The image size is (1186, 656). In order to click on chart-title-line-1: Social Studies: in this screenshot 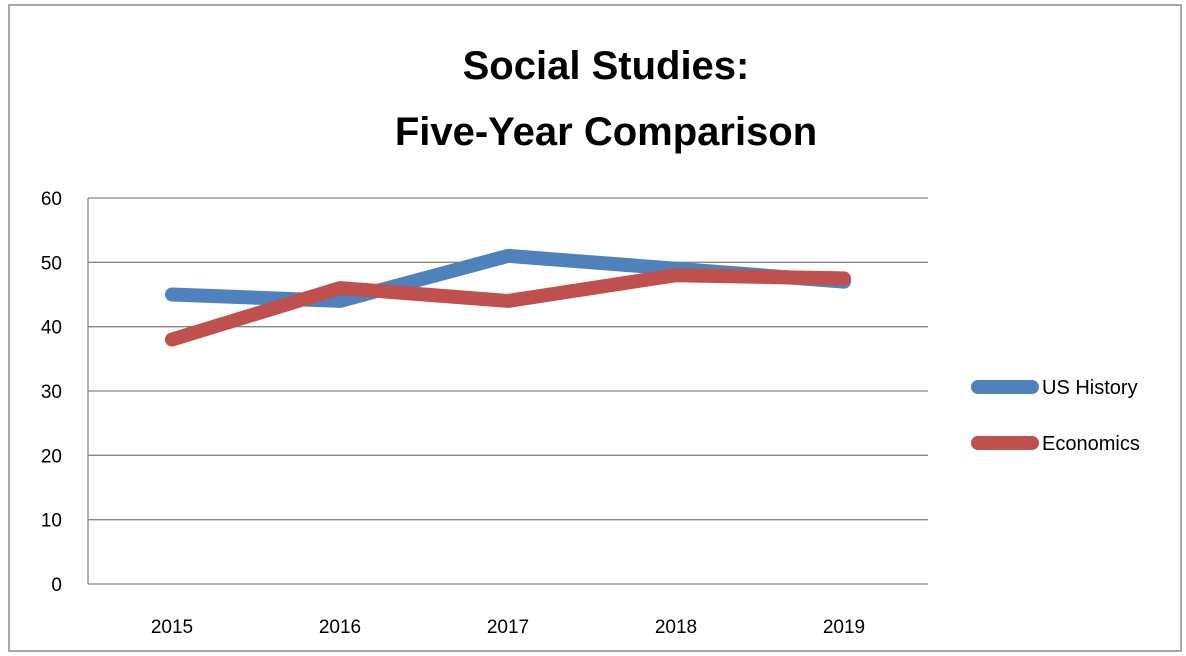, I will do `click(606, 66)`.